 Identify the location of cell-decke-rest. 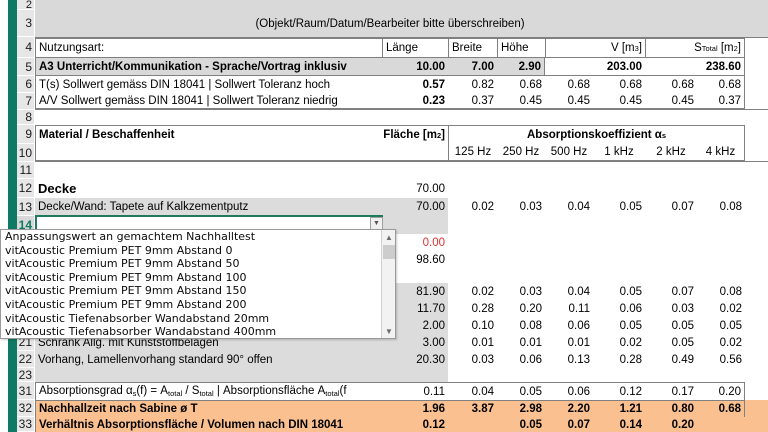
(596, 188).